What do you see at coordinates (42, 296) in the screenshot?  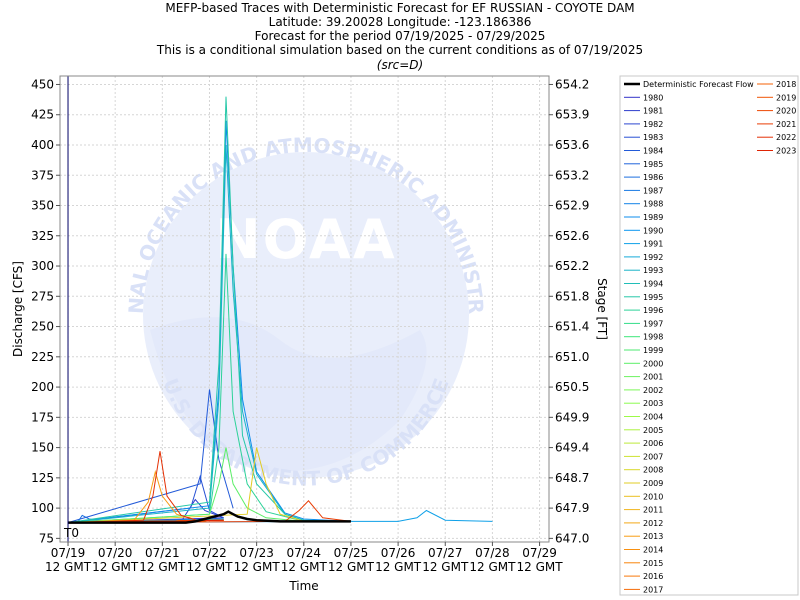 I see `y-tick-label: 275` at bounding box center [42, 296].